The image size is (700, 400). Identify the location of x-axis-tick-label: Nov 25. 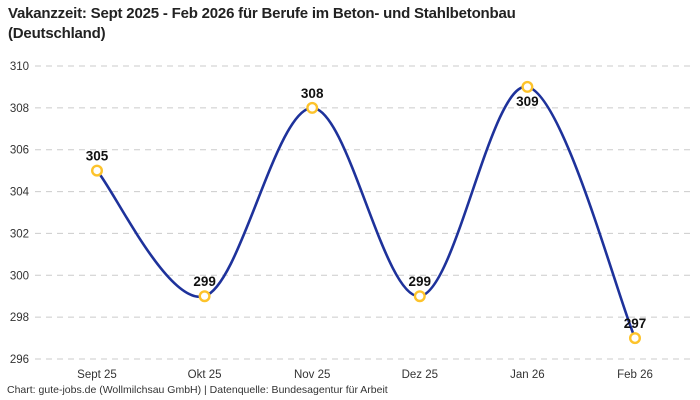
(312, 375).